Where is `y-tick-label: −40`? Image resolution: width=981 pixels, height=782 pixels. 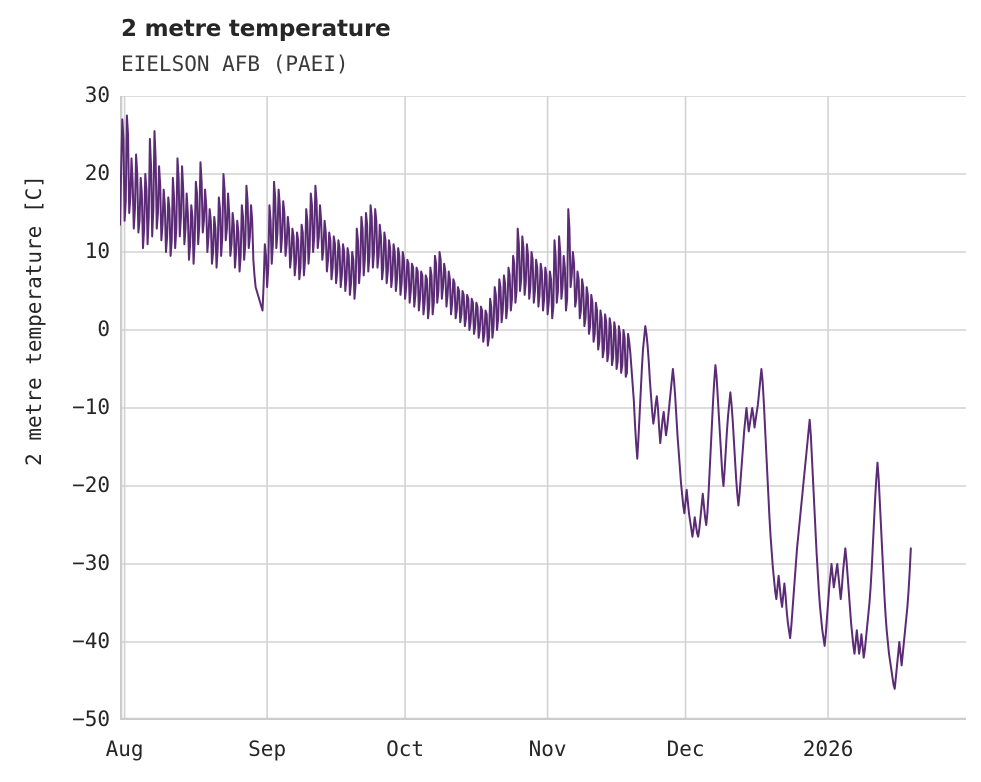 y-tick-label: −40 is located at coordinates (91, 641).